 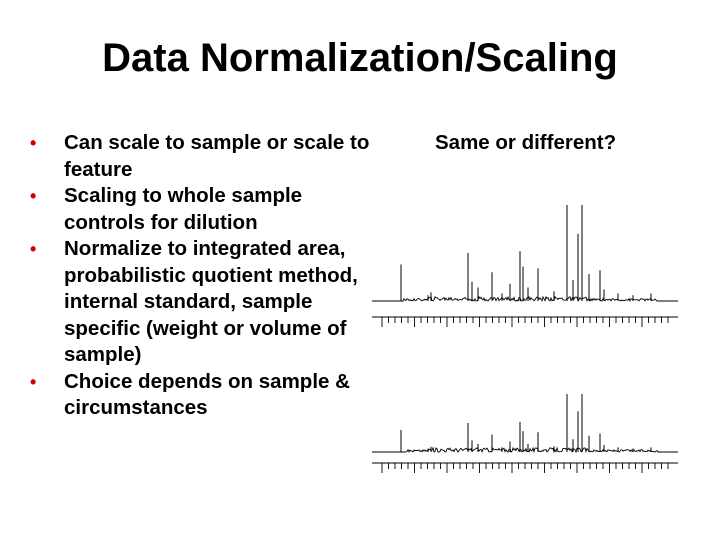 I want to click on spectra-question: Same or different?, so click(x=526, y=142).